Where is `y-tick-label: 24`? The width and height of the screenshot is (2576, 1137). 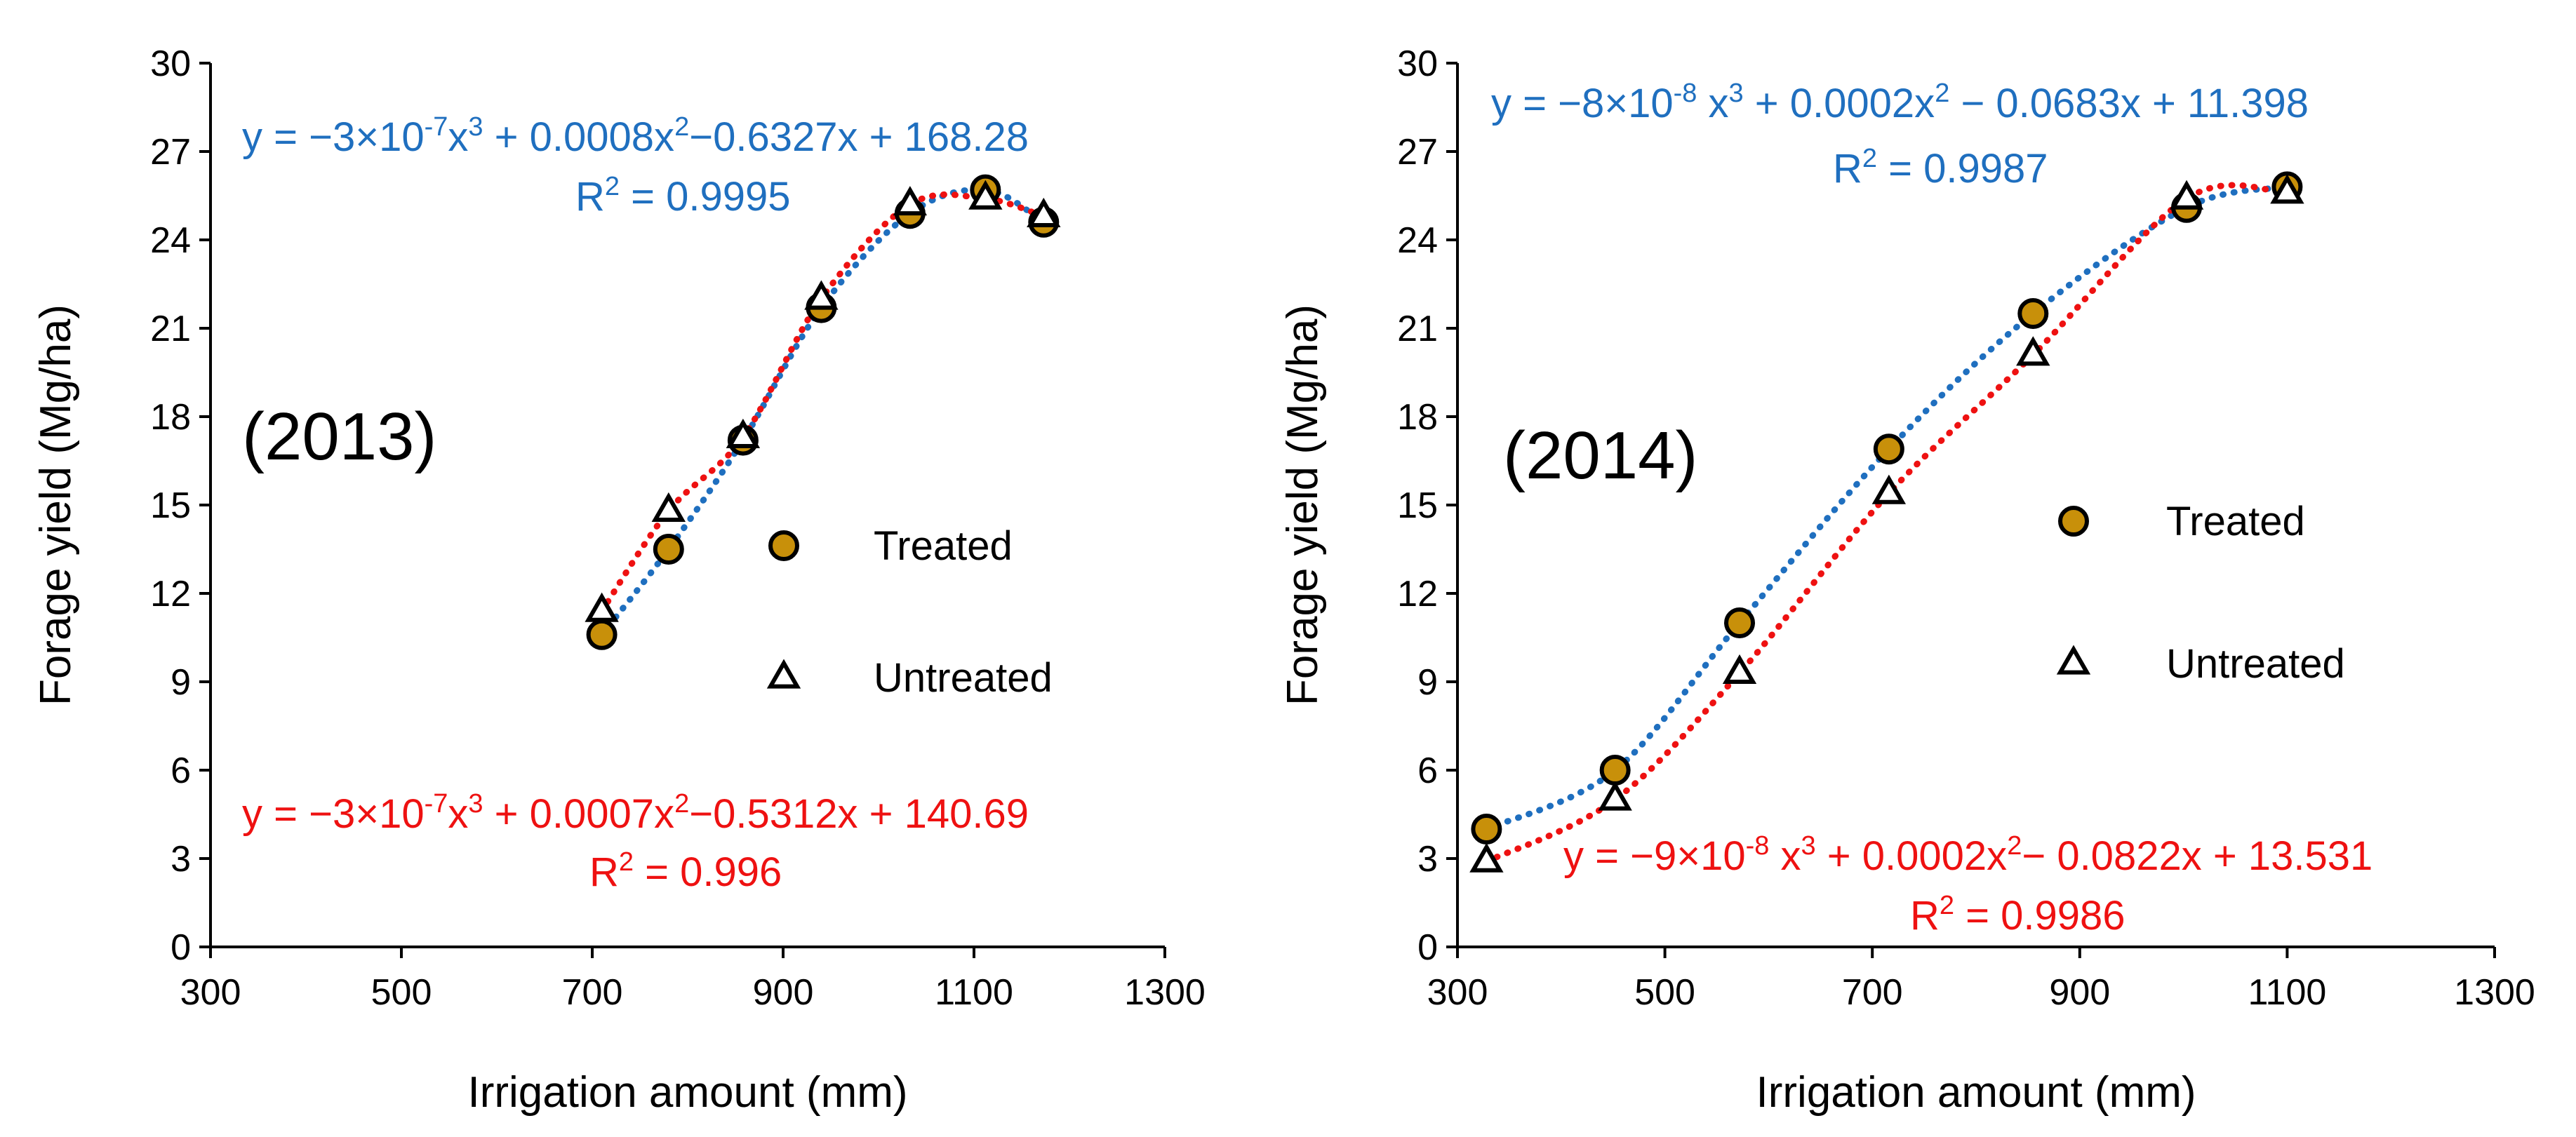
y-tick-label: 24 is located at coordinates (1417, 241).